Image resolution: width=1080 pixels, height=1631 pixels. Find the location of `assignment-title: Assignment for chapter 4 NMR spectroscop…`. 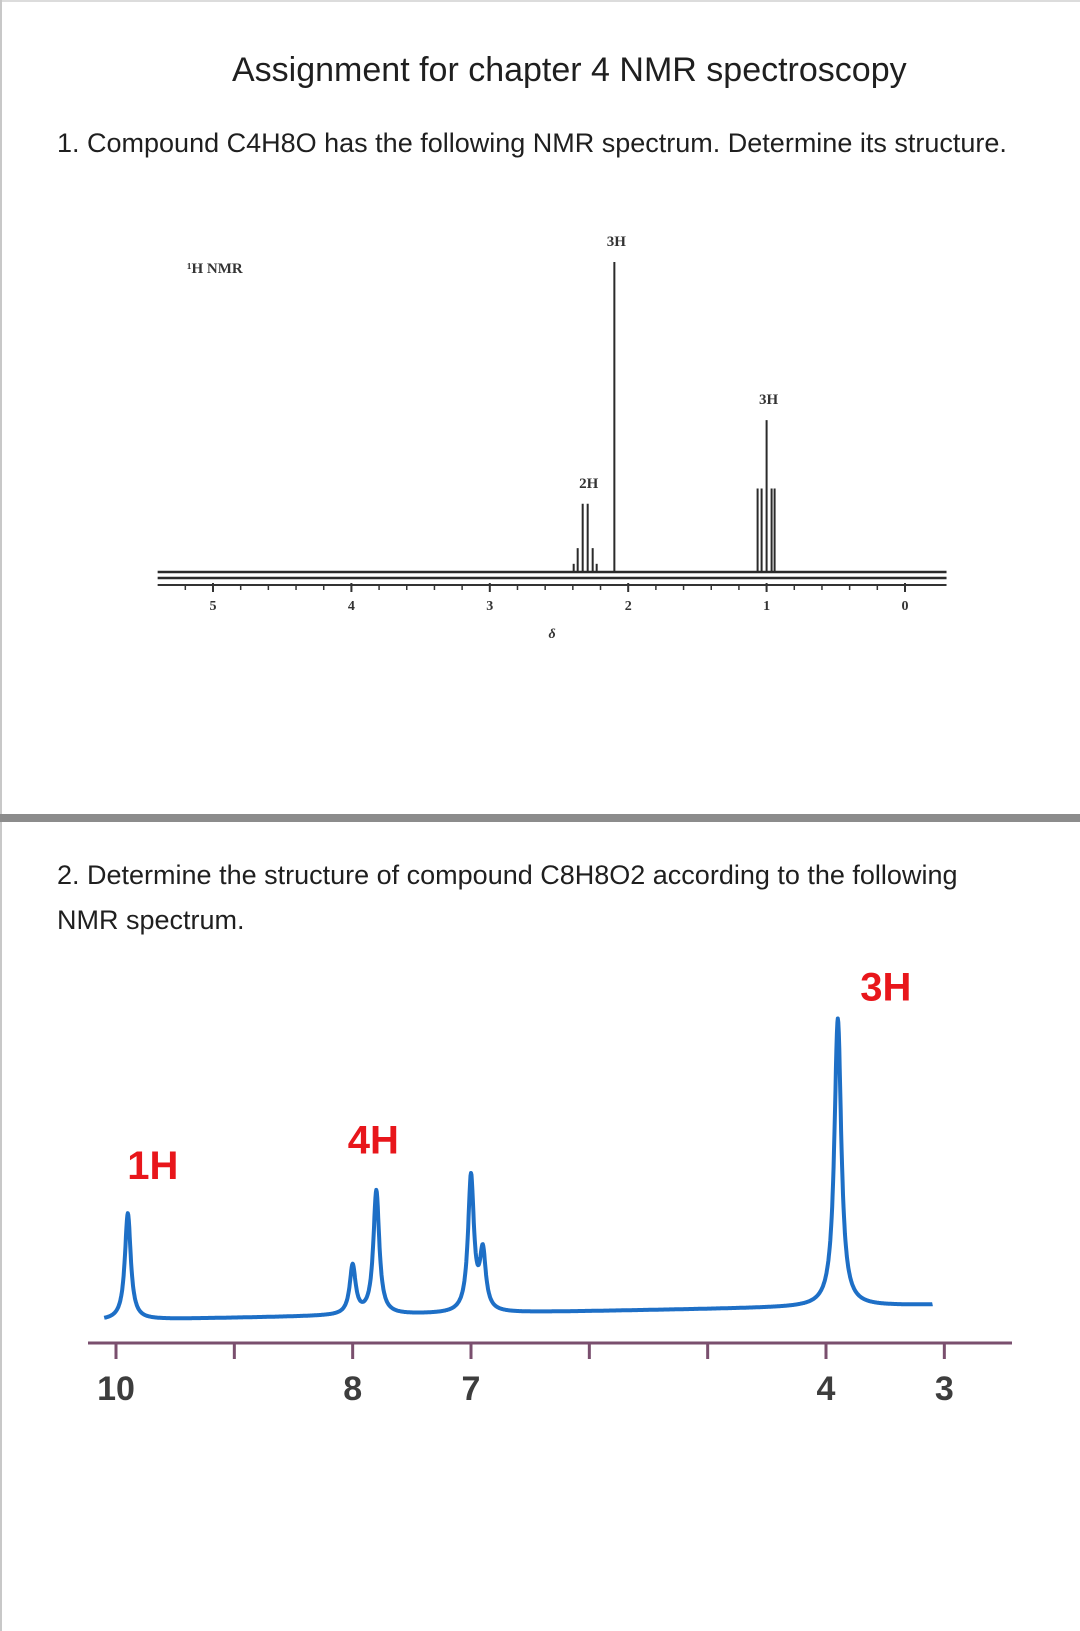

assignment-title: Assignment for chapter 4 NMR spectroscop… is located at coordinates (569, 70).